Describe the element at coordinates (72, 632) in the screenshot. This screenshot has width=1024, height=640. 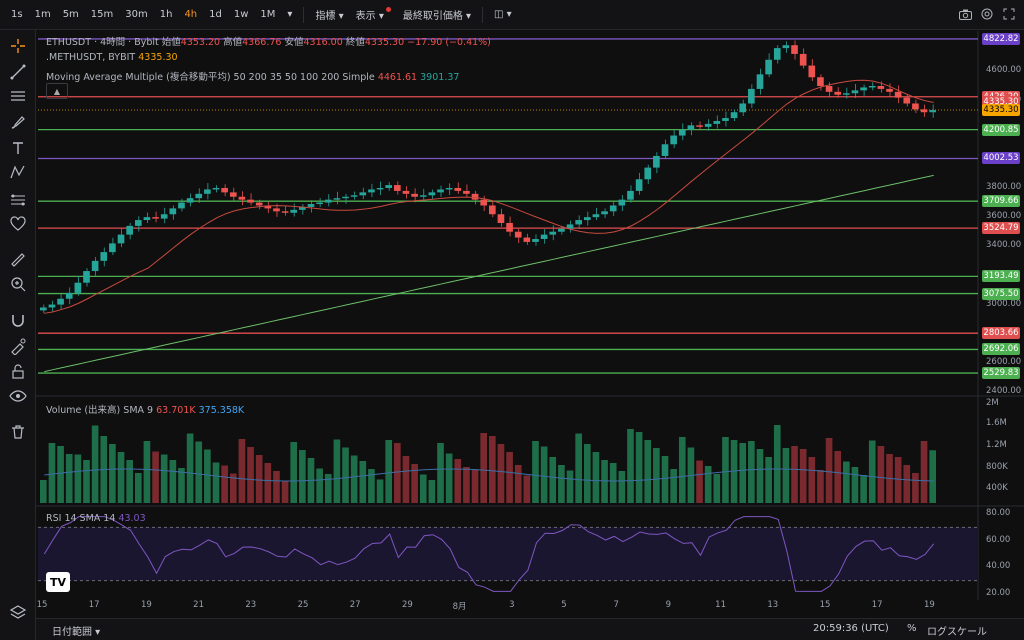
I see `date-range-label: 日付範囲` at that location.